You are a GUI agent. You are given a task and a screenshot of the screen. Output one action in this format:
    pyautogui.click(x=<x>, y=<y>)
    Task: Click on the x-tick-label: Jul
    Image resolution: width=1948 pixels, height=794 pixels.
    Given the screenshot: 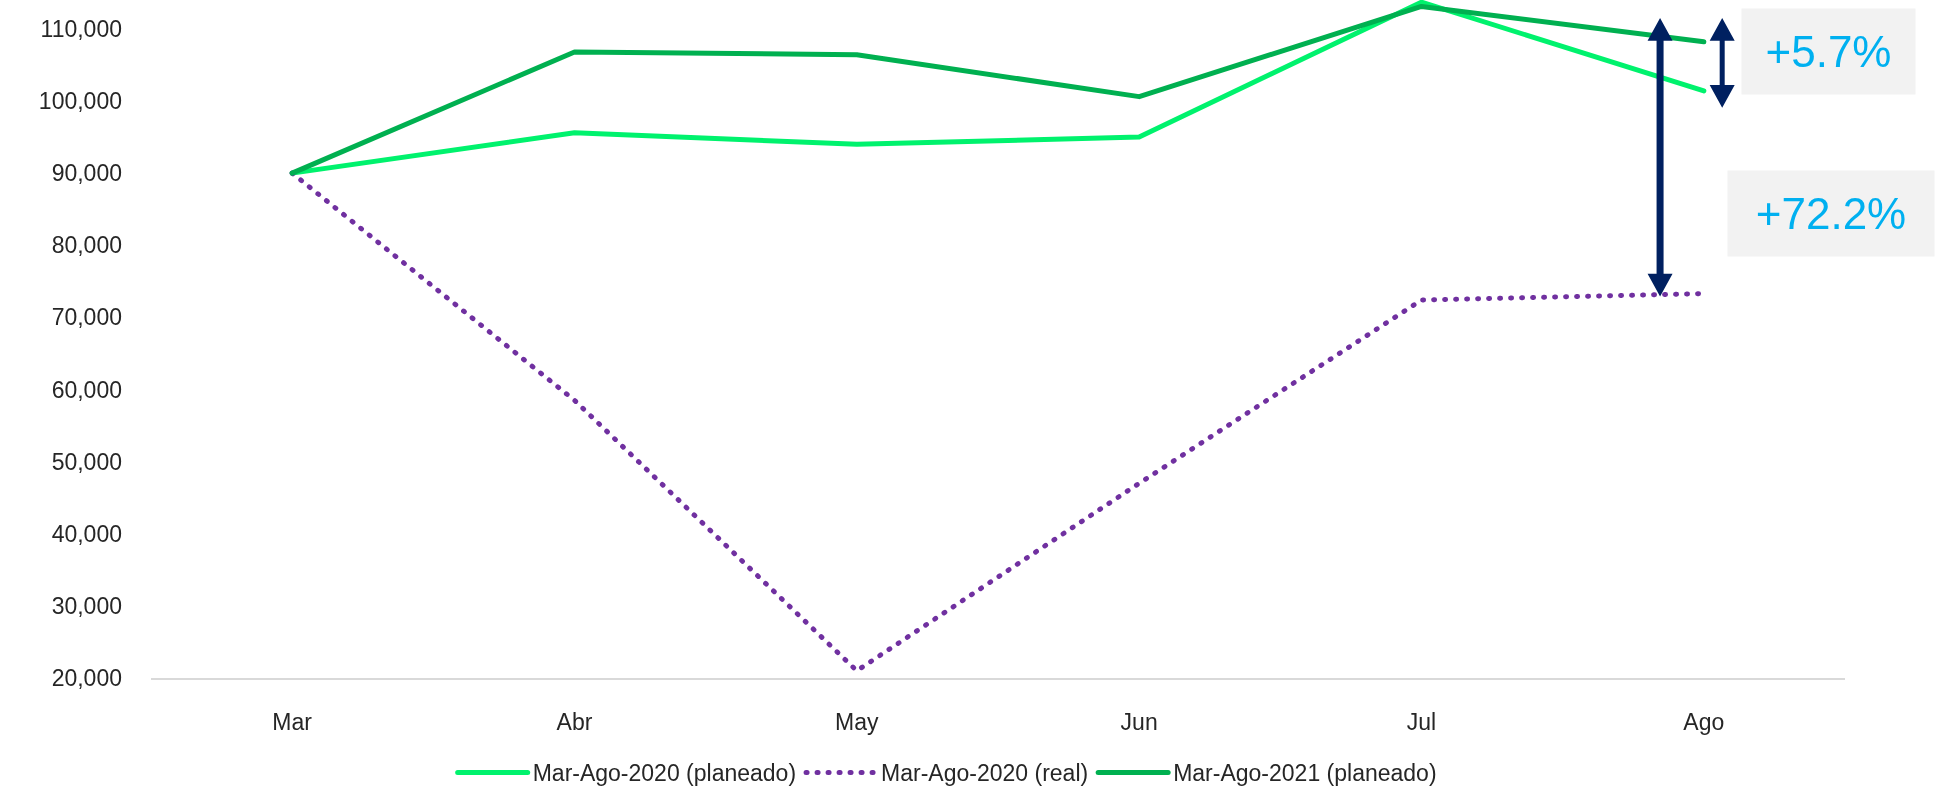 What is the action you would take?
    pyautogui.click(x=1421, y=721)
    